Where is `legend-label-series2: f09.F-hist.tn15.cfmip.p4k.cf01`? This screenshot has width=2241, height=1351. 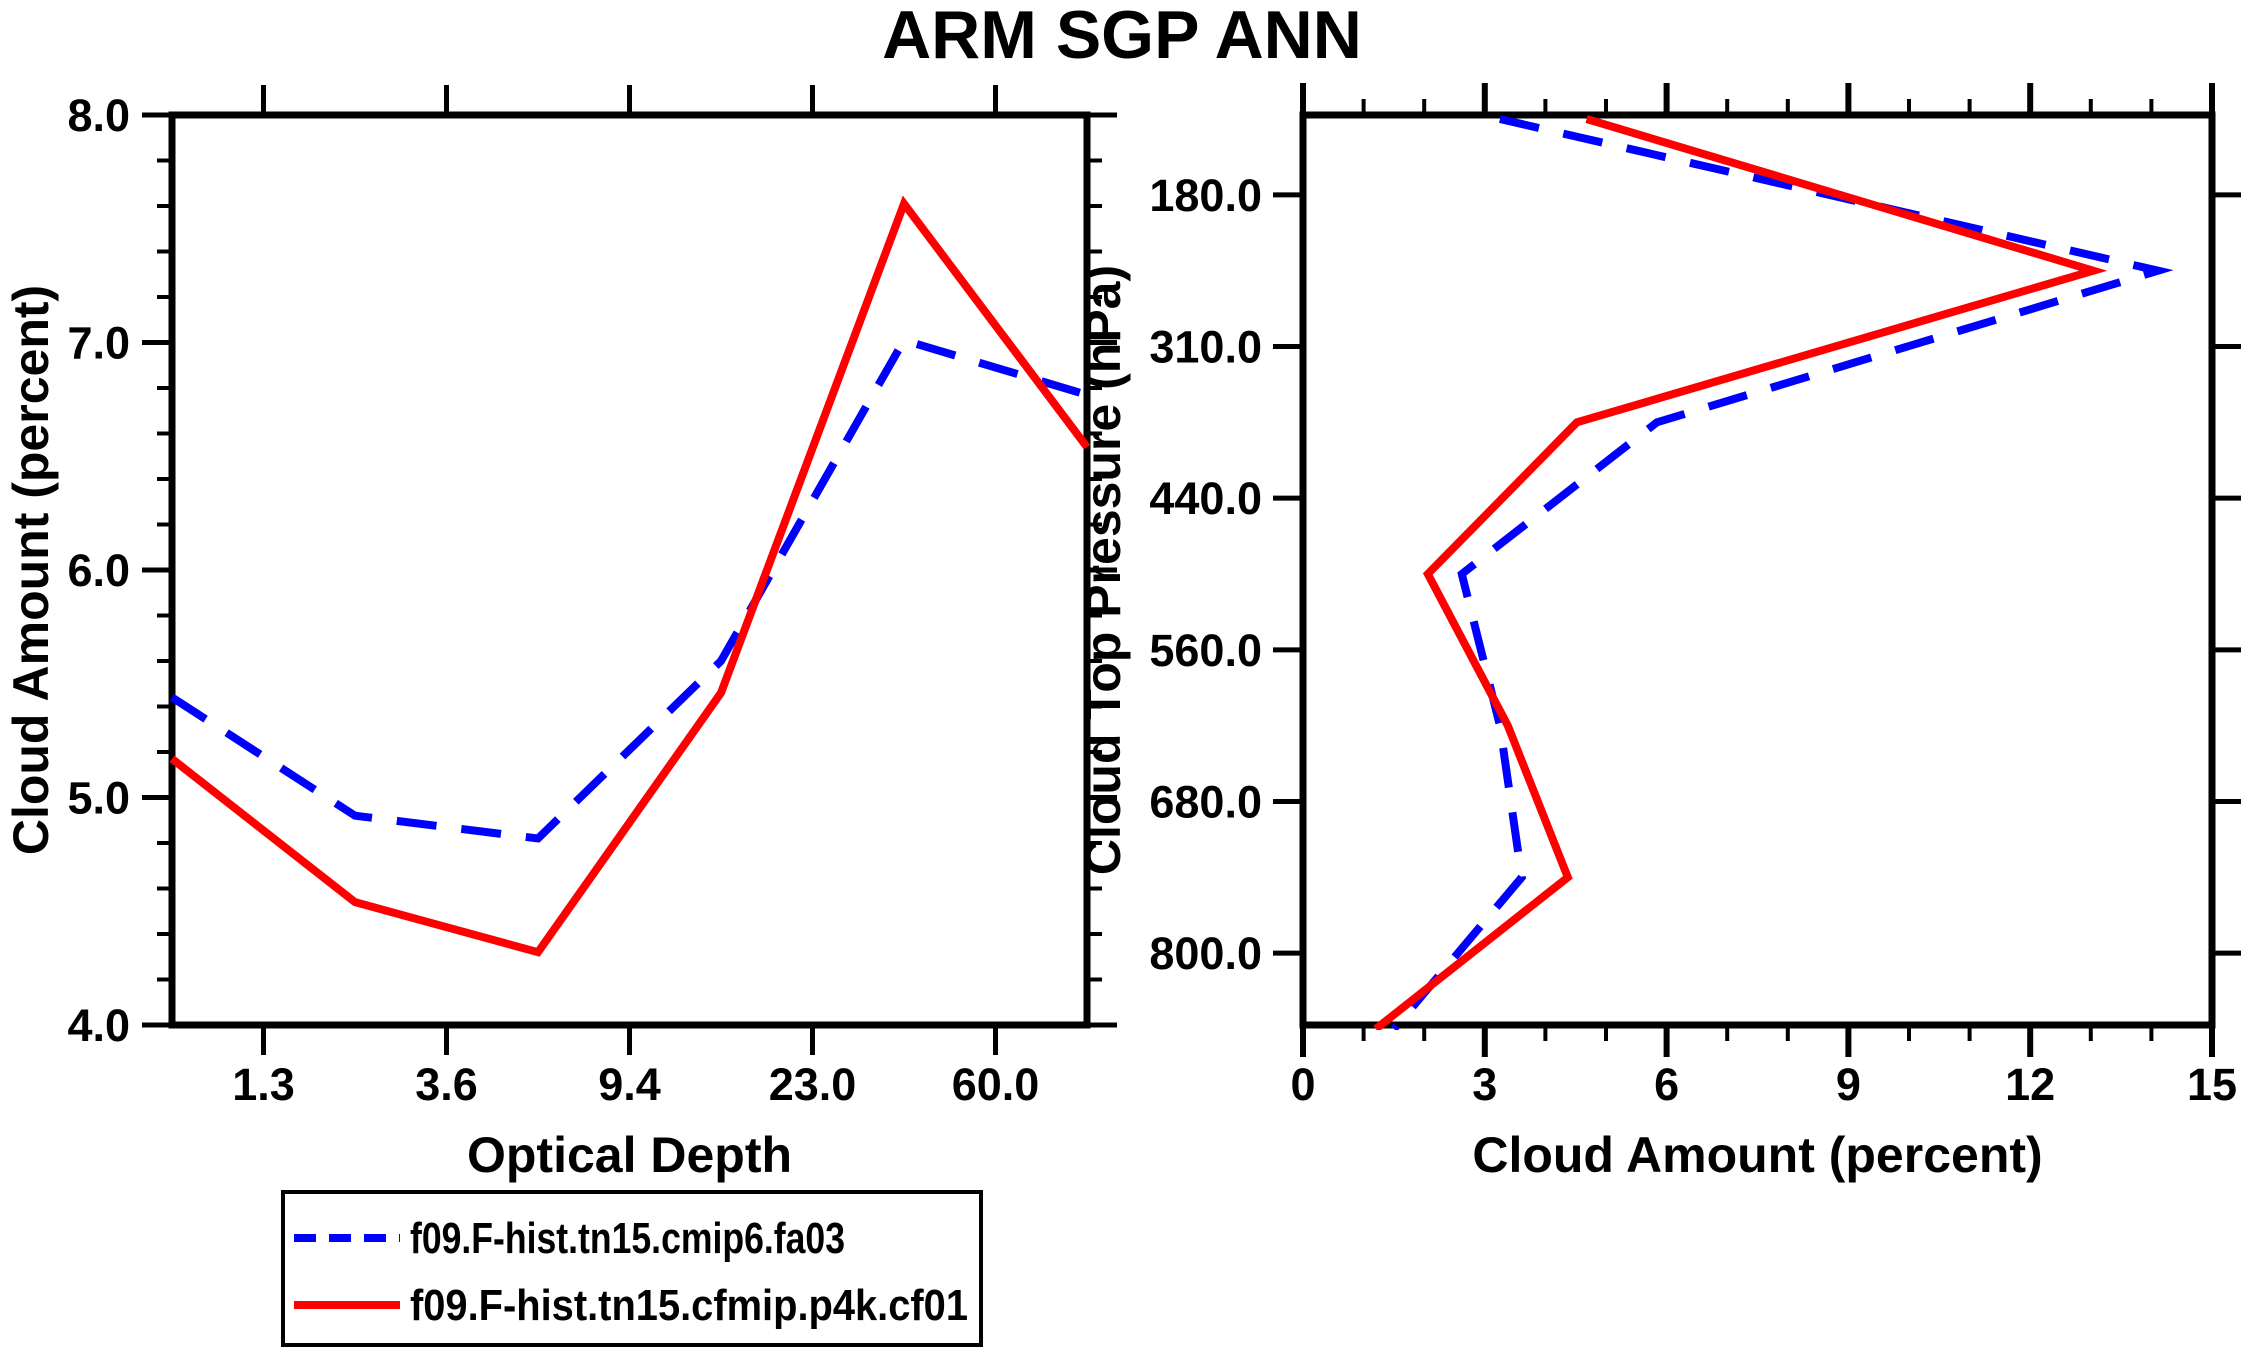 legend-label-series2: f09.F-hist.tn15.cfmip.p4k.cf01 is located at coordinates (689, 1305).